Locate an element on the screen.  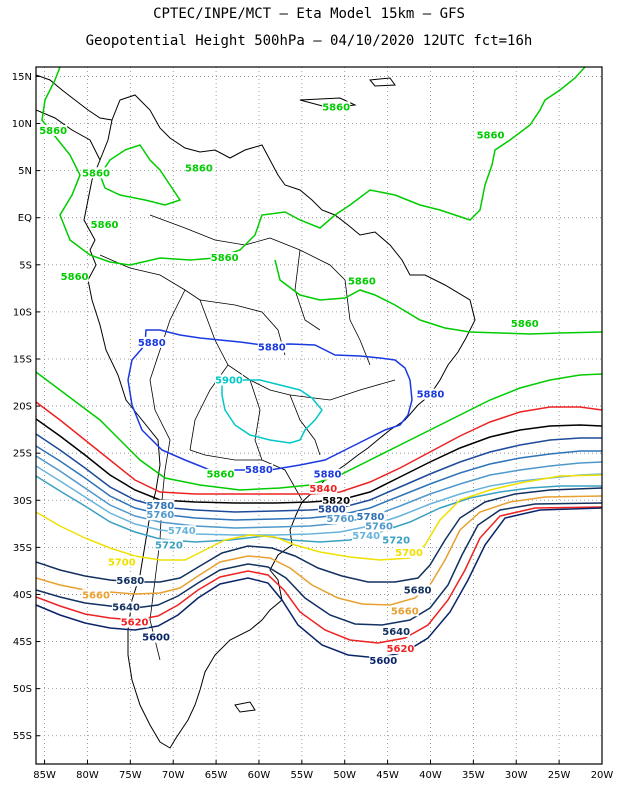
contour-label-5600: 5600 is located at coordinates (156, 638).